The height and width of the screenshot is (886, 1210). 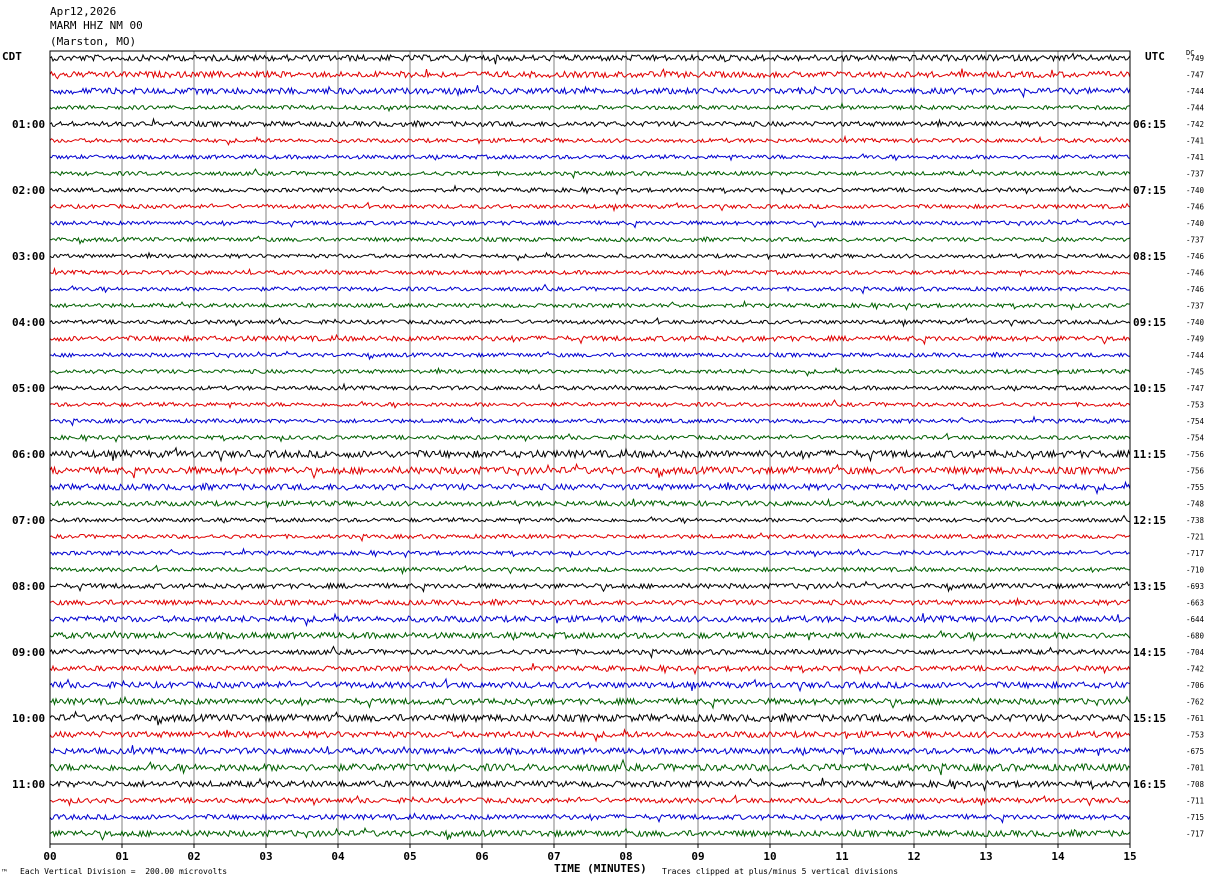 I want to click on dc-offset-39: -762, so click(x=1195, y=702).